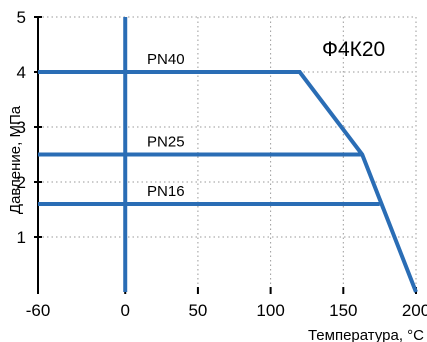 This screenshot has height=342, width=427. What do you see at coordinates (124, 310) in the screenshot?
I see `x-tick-label: 0` at bounding box center [124, 310].